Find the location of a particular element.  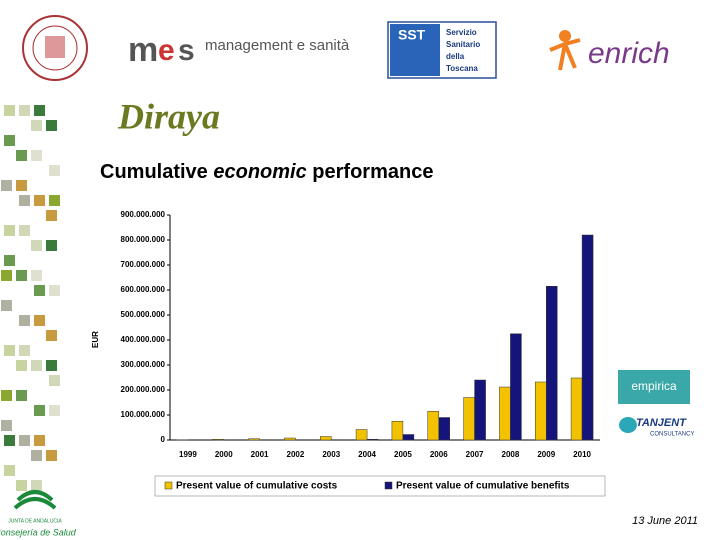

x-tick-label: 2010 is located at coordinates (582, 454).